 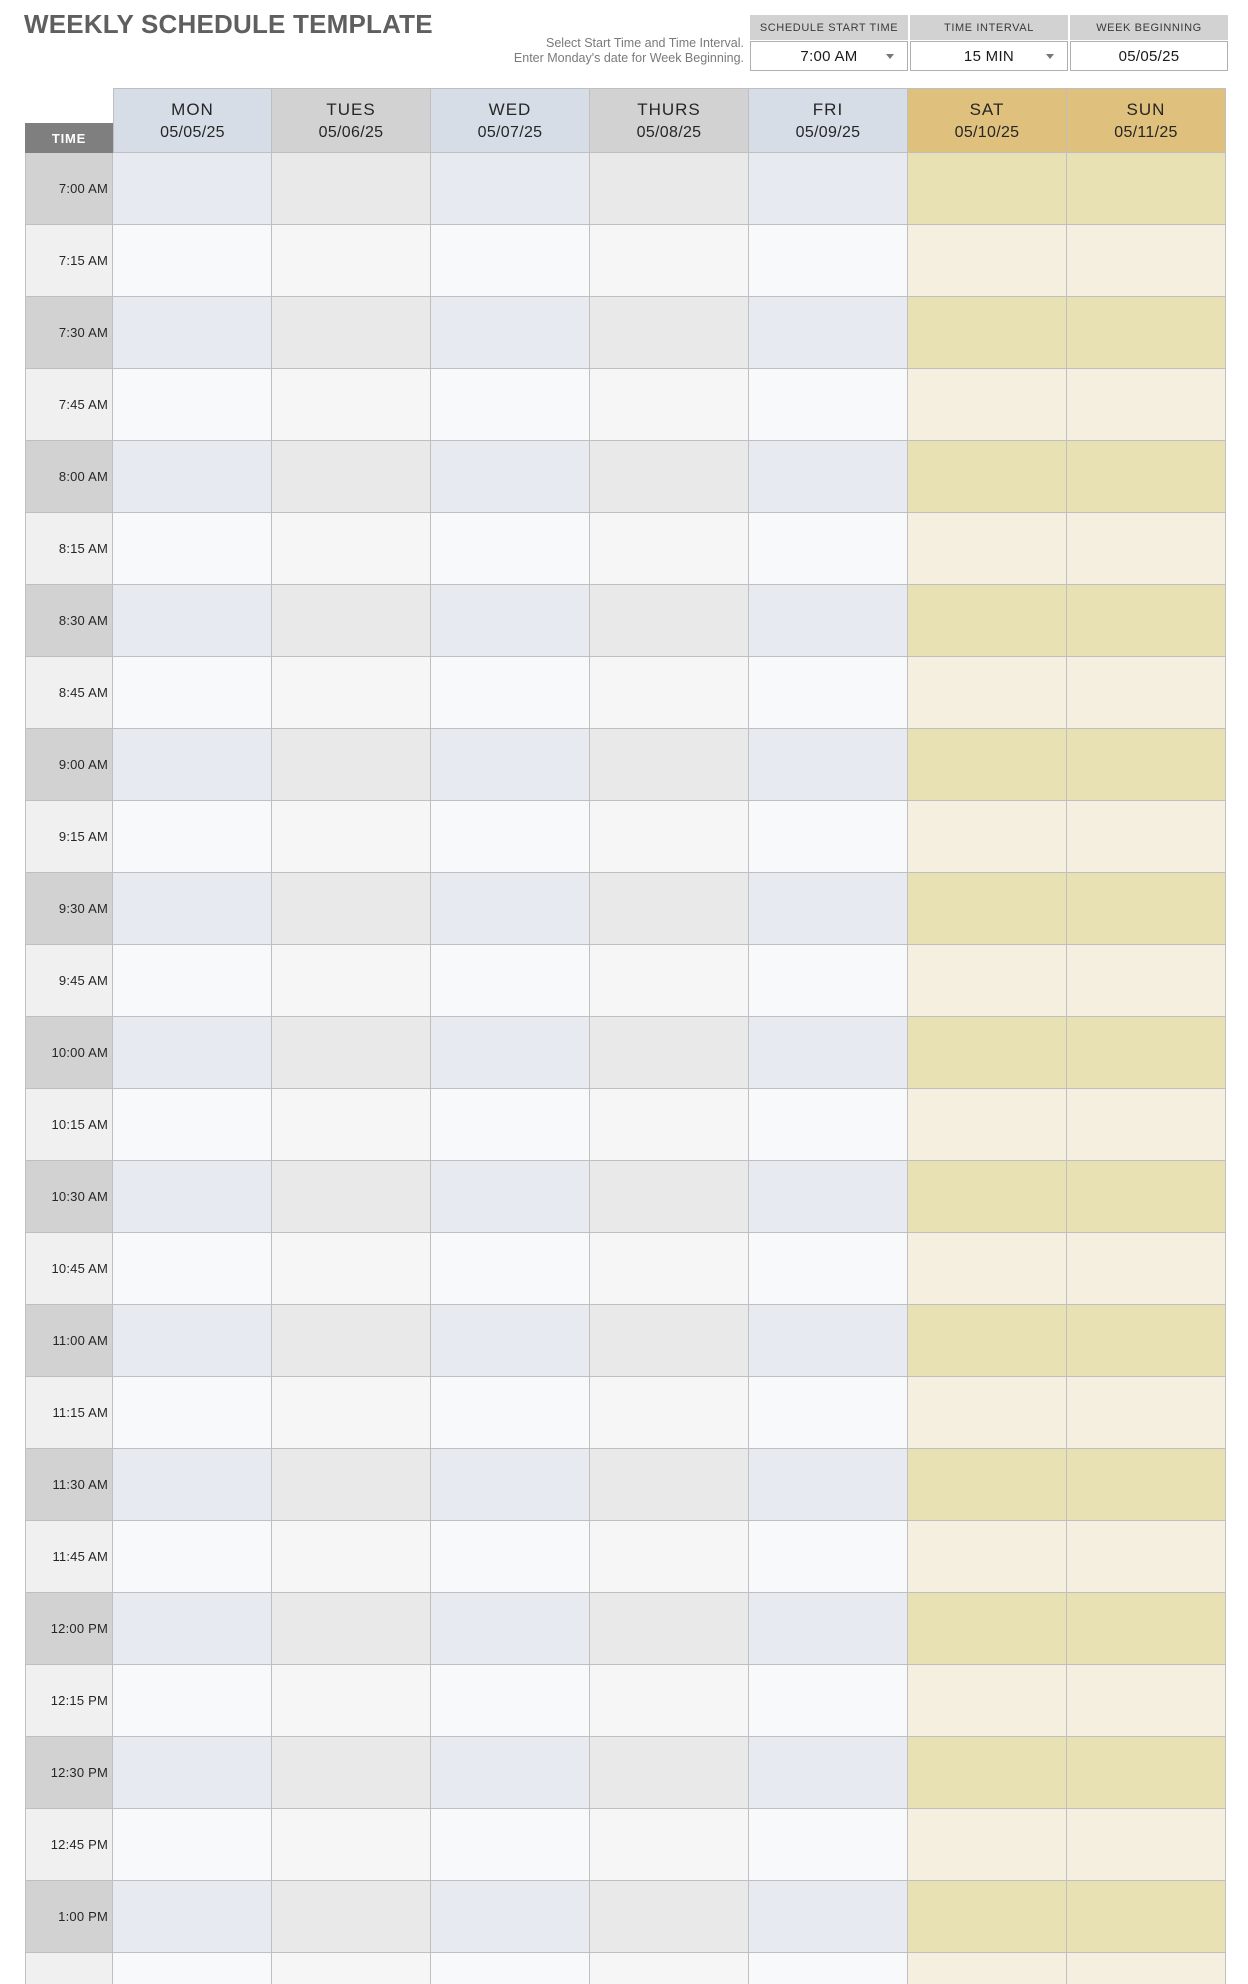 What do you see at coordinates (829, 56) in the screenshot?
I see `schedule-start-time-select: 7:00 AM` at bounding box center [829, 56].